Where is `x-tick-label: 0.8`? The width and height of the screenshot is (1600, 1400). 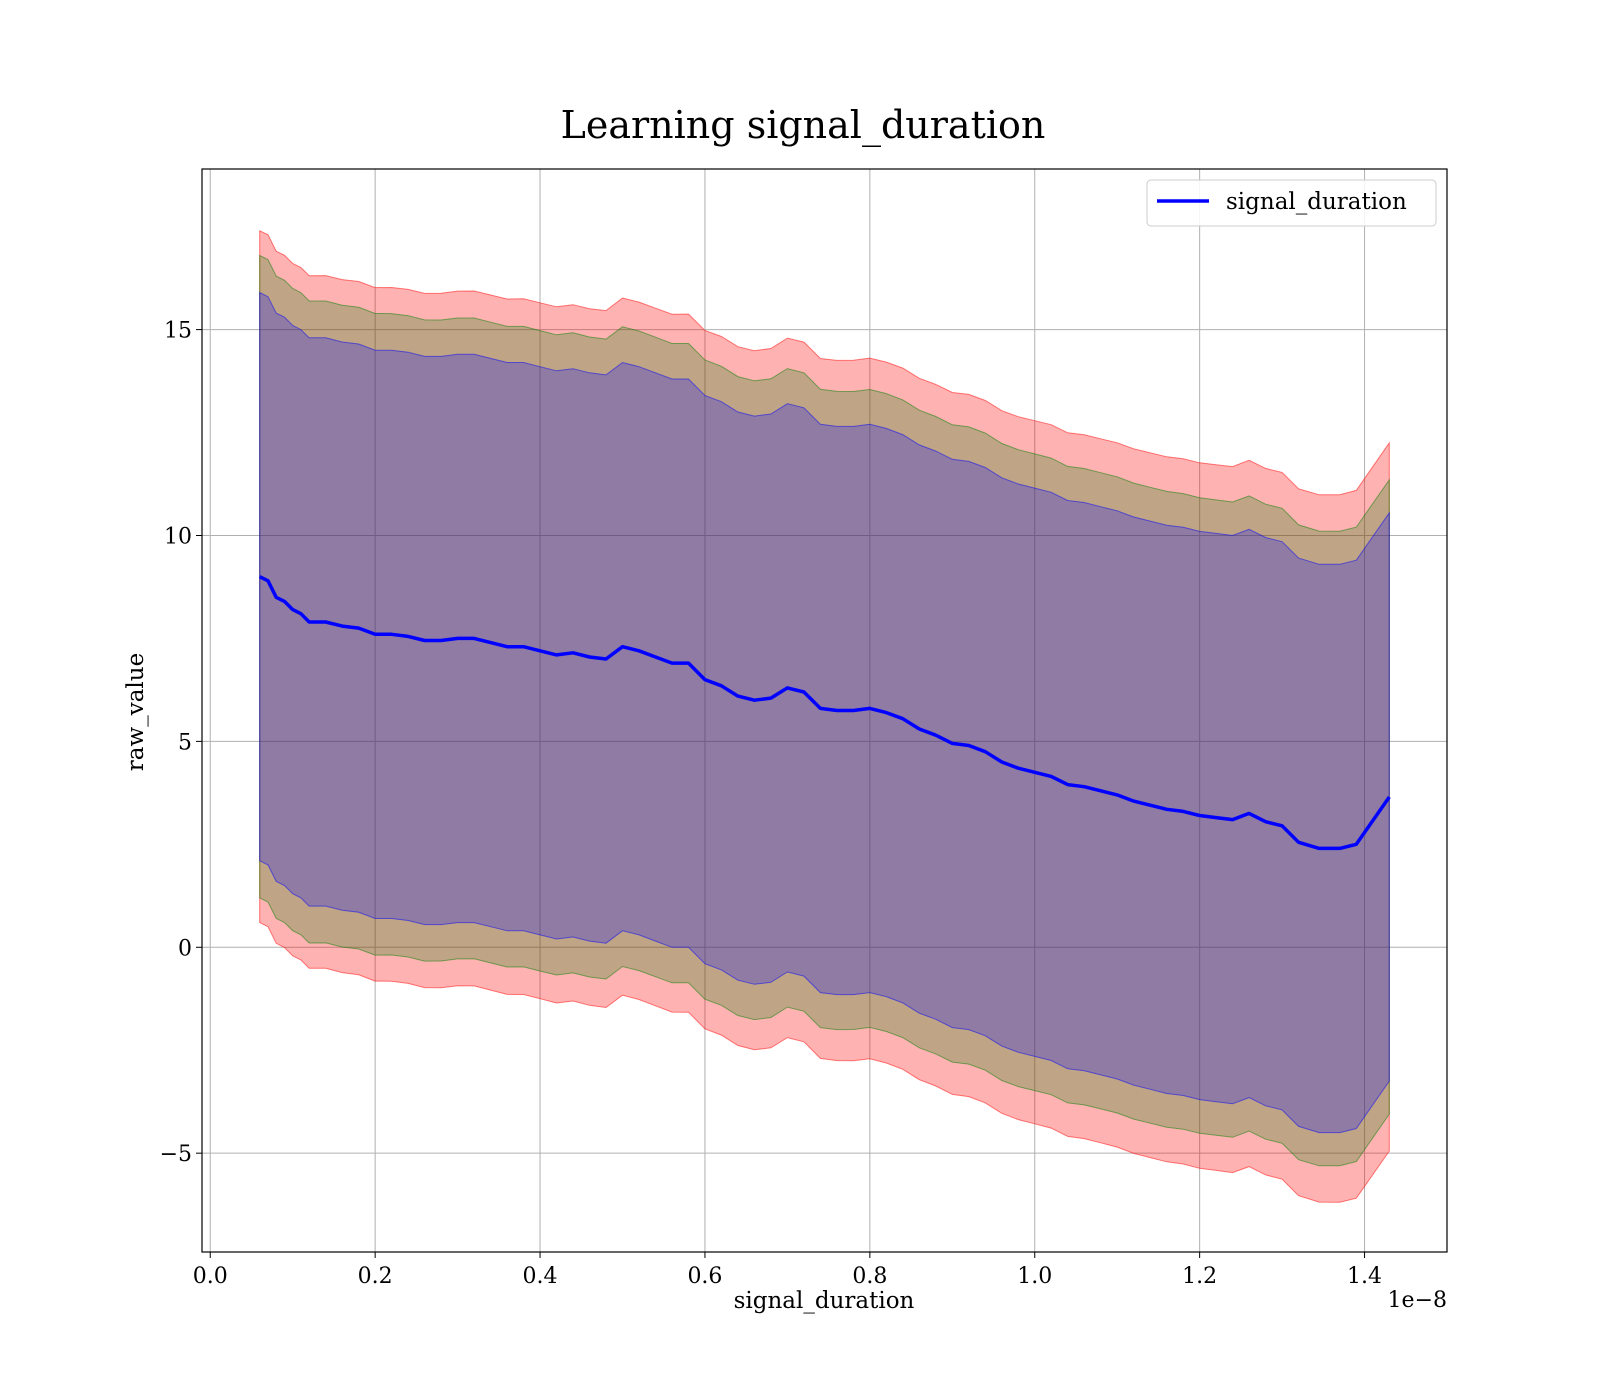 x-tick-label: 0.8 is located at coordinates (869, 1276).